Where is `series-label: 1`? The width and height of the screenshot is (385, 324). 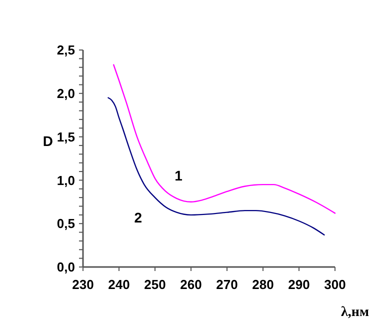
series-label: 1 is located at coordinates (178, 175).